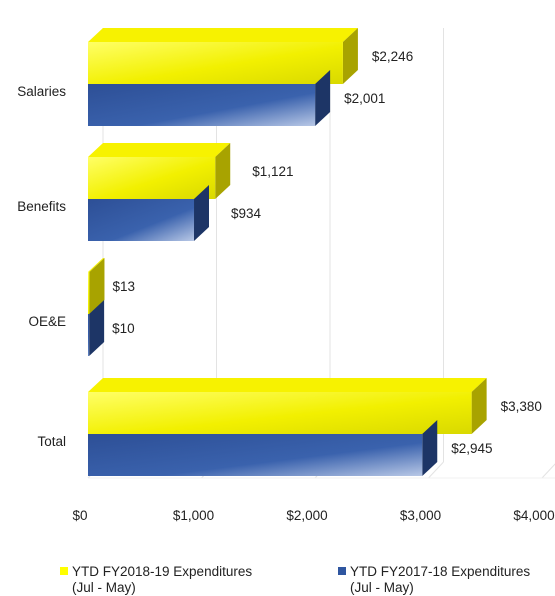  Describe the element at coordinates (342, 571) in the screenshot. I see `legend-swatch-blue` at that location.